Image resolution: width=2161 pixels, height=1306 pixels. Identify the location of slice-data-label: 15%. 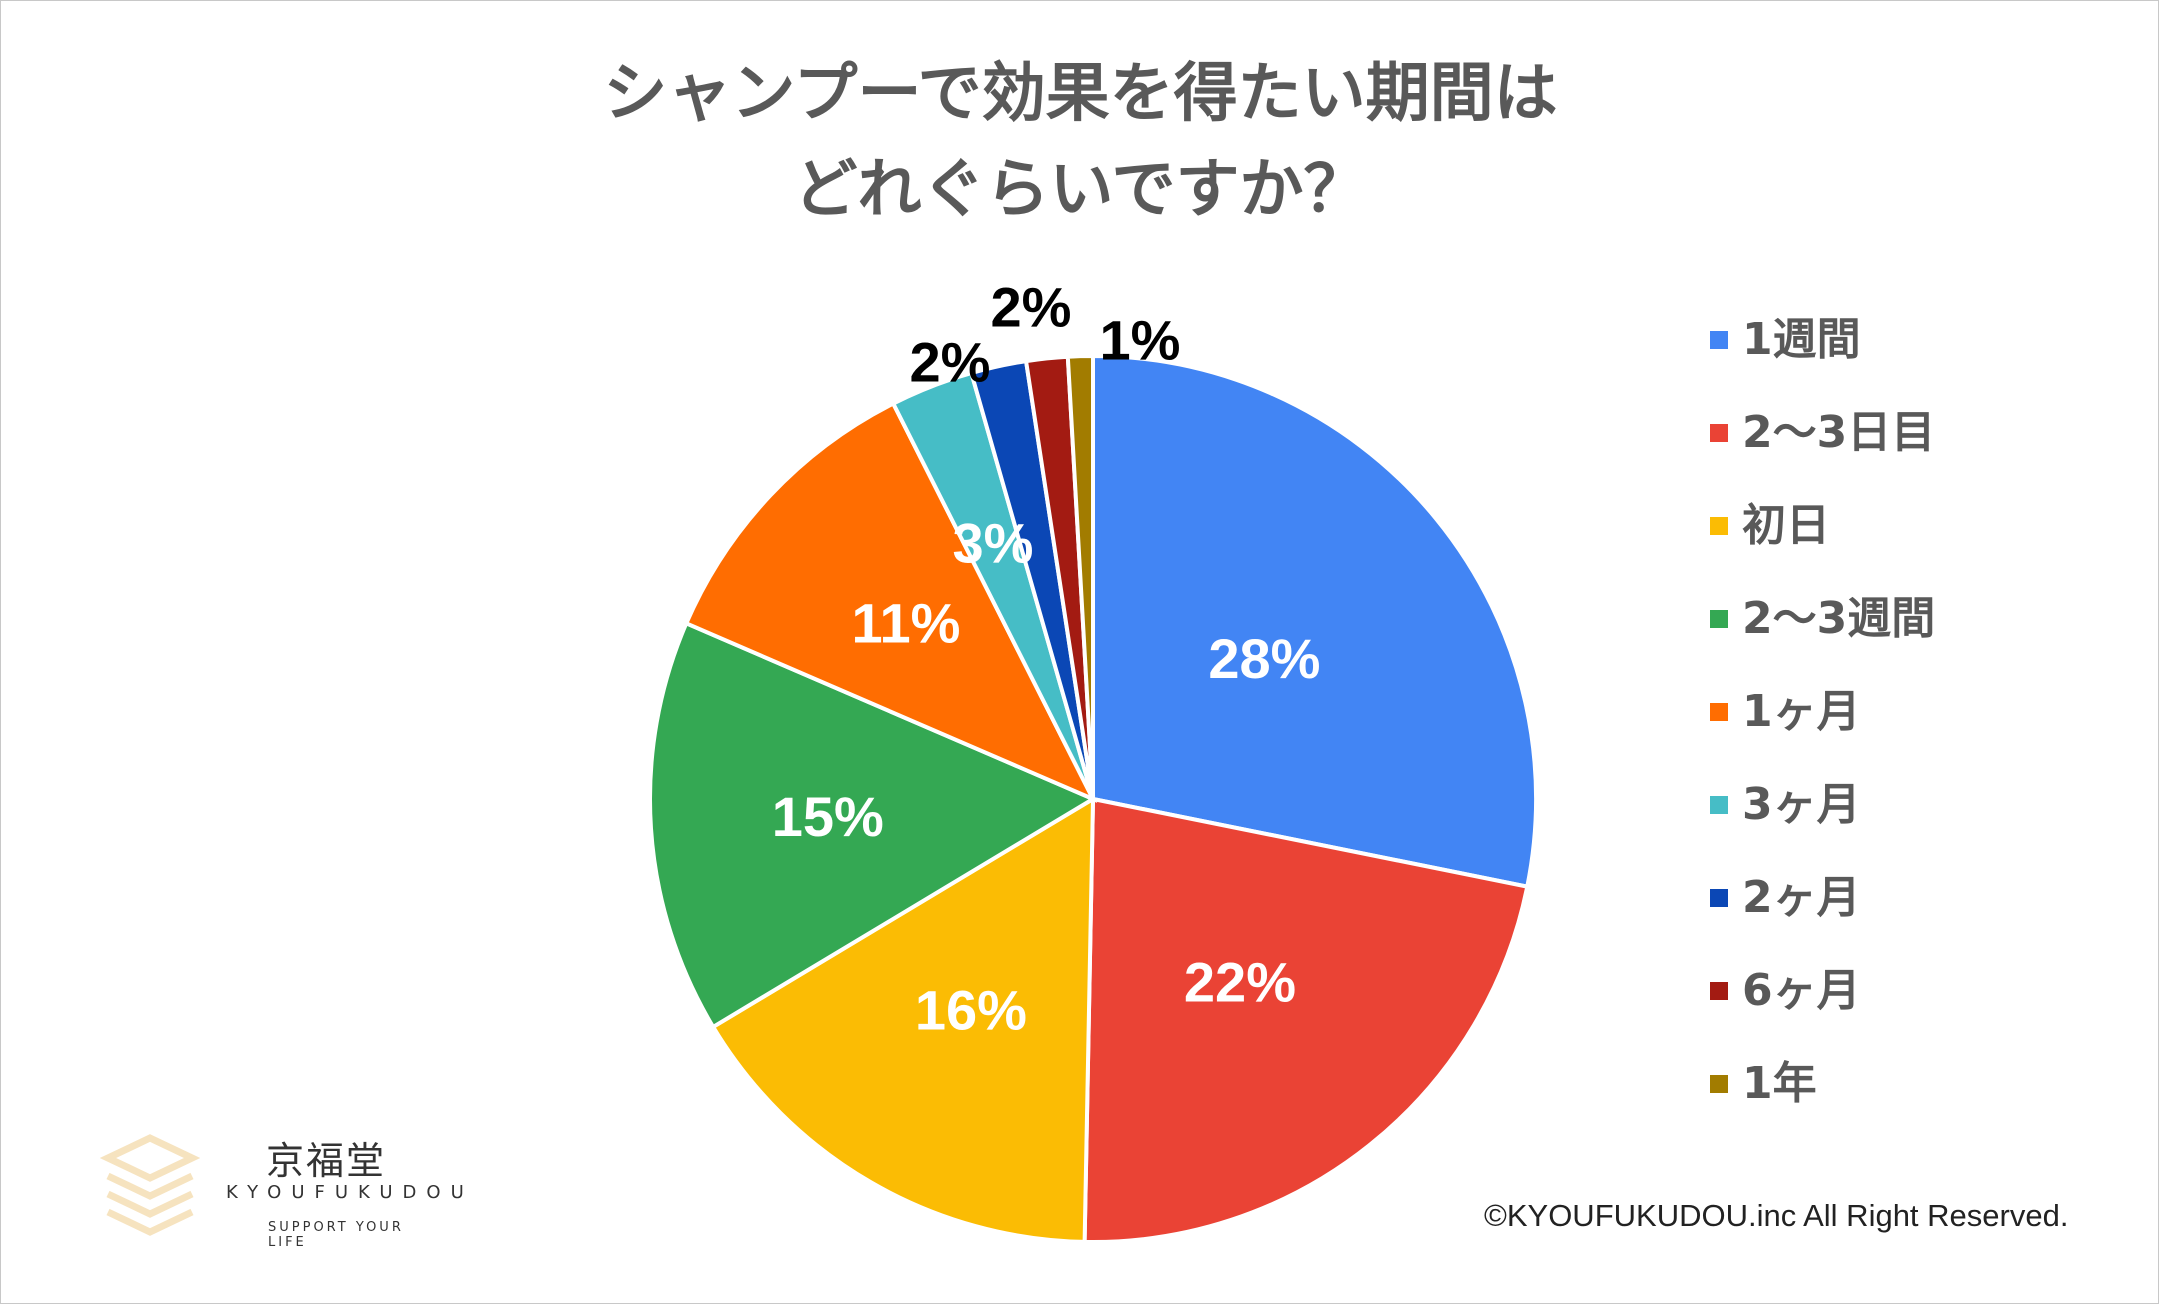
(828, 816).